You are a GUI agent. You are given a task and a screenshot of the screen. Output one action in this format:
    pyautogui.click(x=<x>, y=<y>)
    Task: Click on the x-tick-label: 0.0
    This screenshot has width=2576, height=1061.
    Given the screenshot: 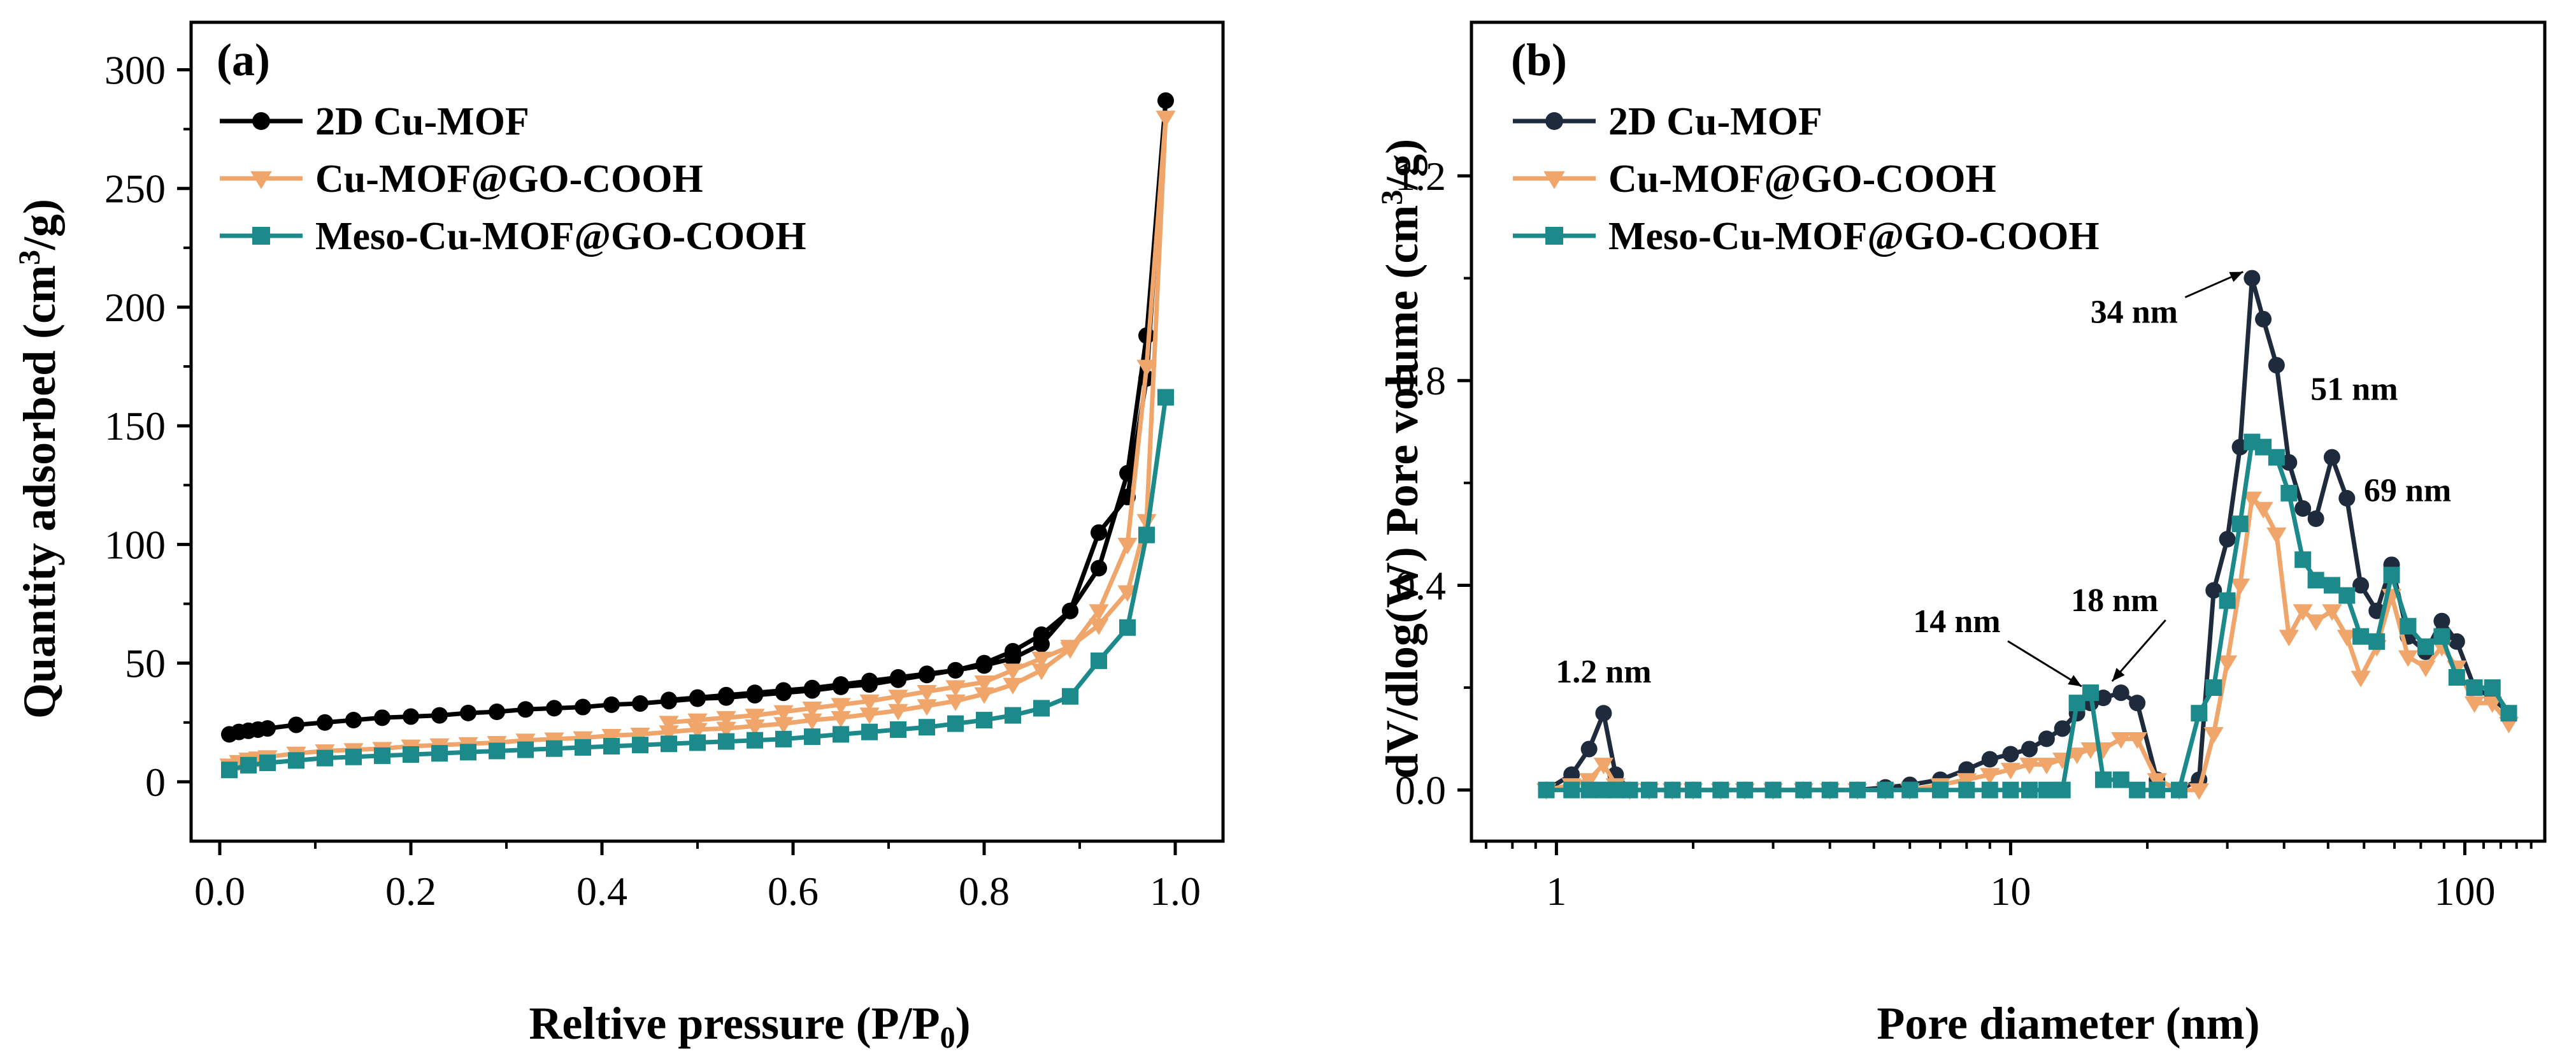 What is the action you would take?
    pyautogui.click(x=220, y=891)
    